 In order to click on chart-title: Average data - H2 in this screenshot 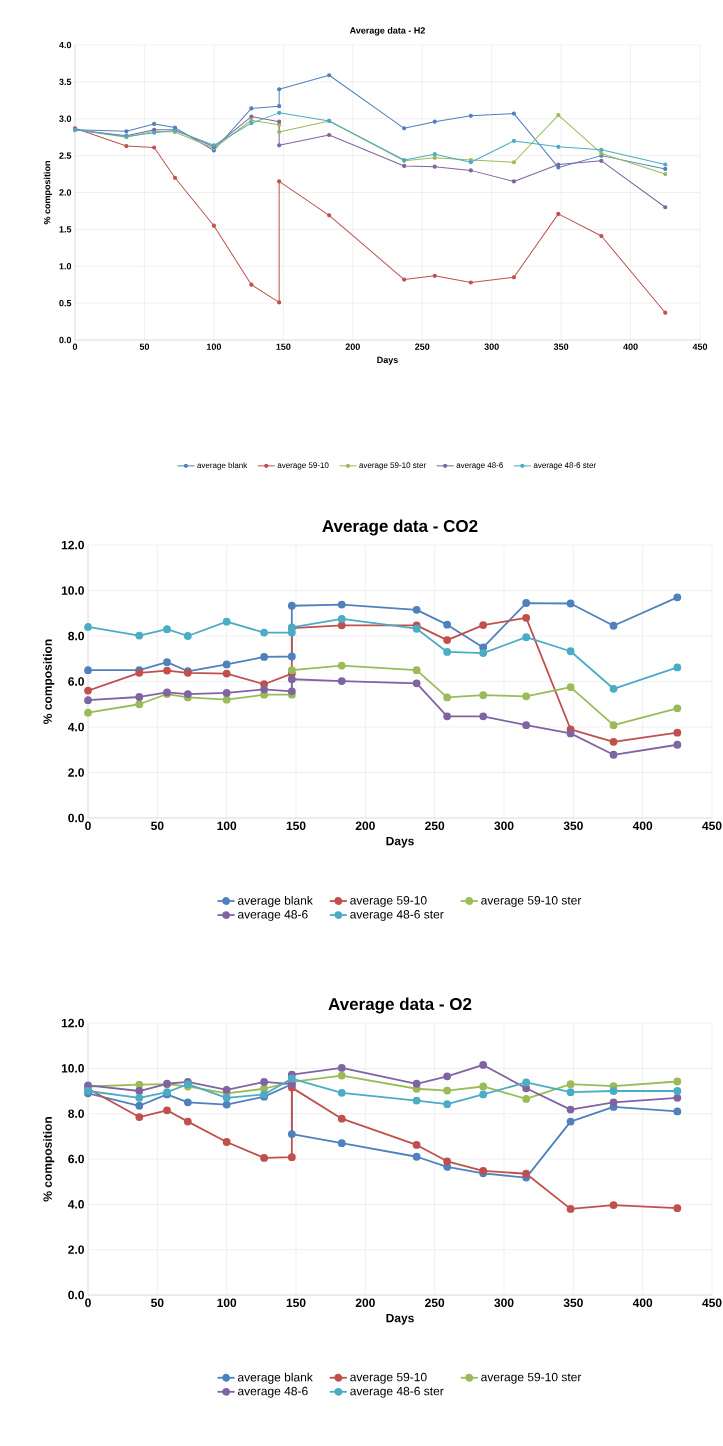, I will do `click(387, 31)`.